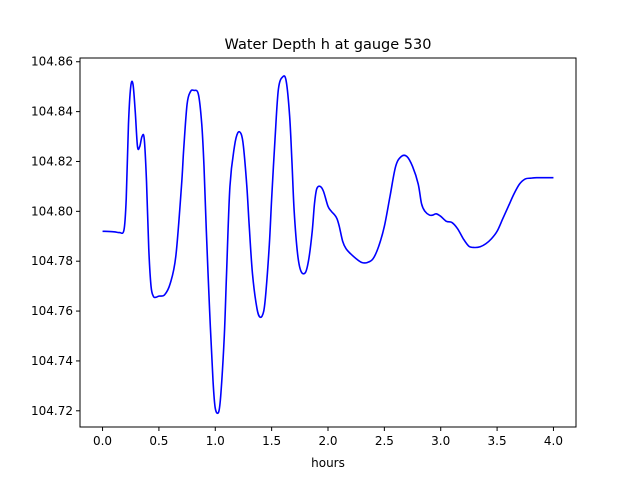  What do you see at coordinates (52, 261) in the screenshot?
I see `y-tick-label: 104.78` at bounding box center [52, 261].